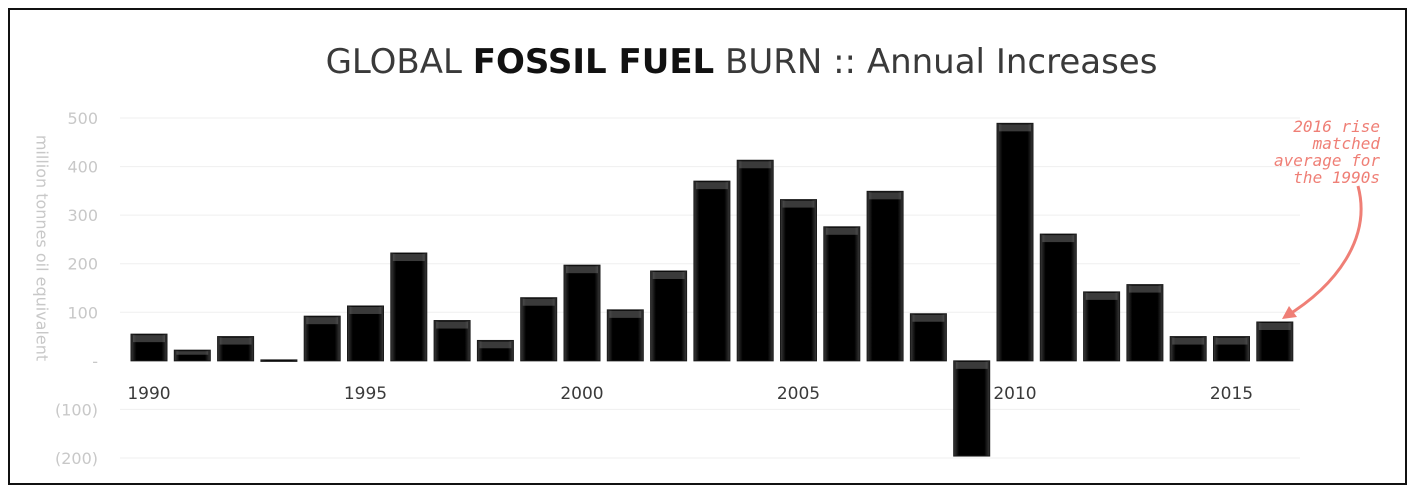 The width and height of the screenshot is (1417, 493). I want to click on x-tick-label: 1995, so click(365, 394).